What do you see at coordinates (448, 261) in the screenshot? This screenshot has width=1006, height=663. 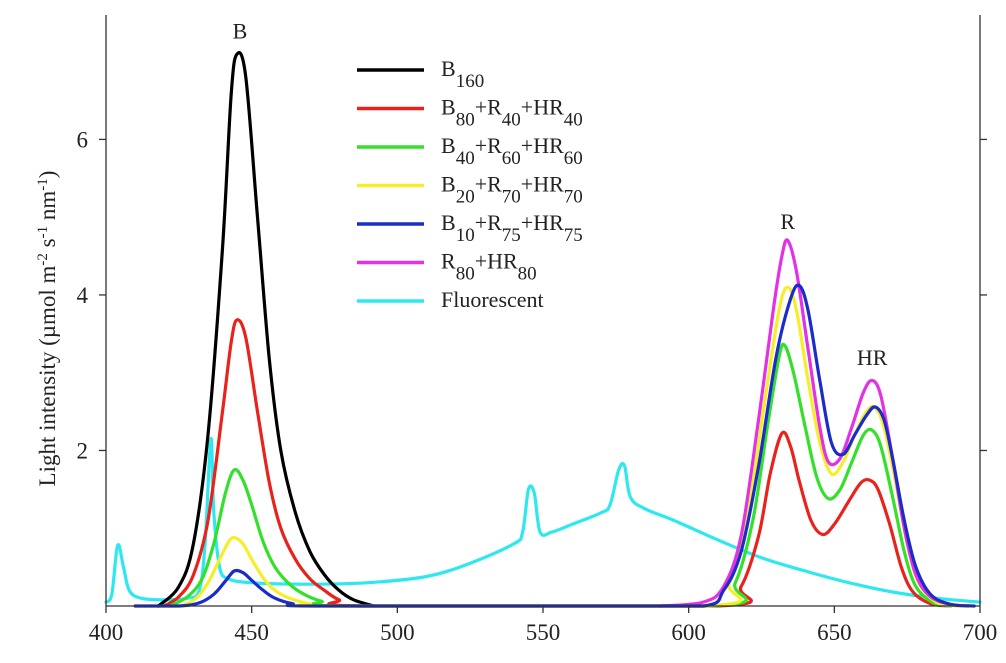 I see `legend-label-part: R` at bounding box center [448, 261].